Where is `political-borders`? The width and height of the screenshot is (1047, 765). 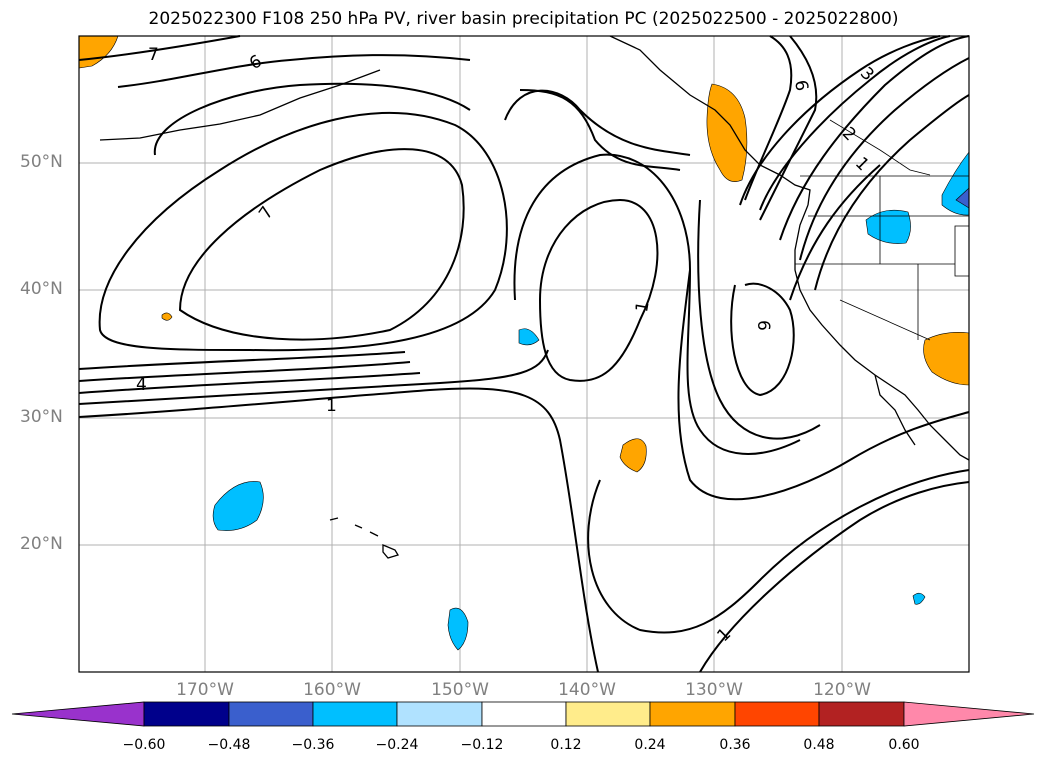 political-borders is located at coordinates (882, 230).